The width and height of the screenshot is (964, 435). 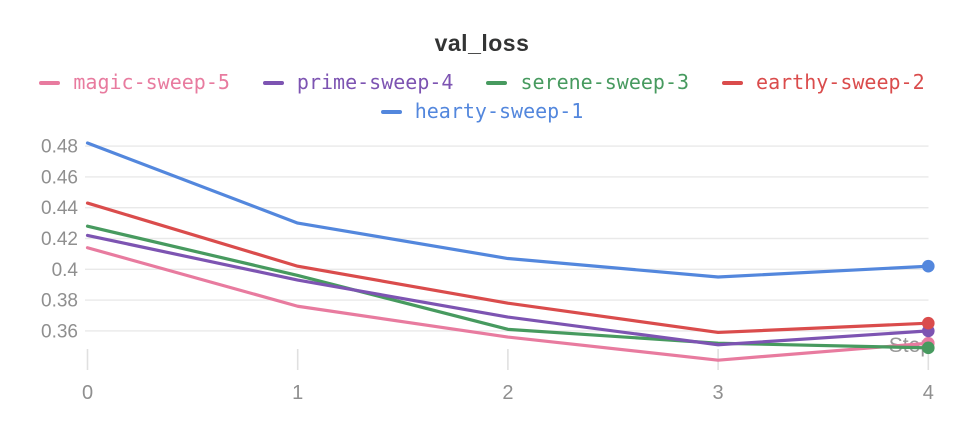 I want to click on legend-item-hearty-sweep-1: hearty-sweep-1, so click(x=482, y=111).